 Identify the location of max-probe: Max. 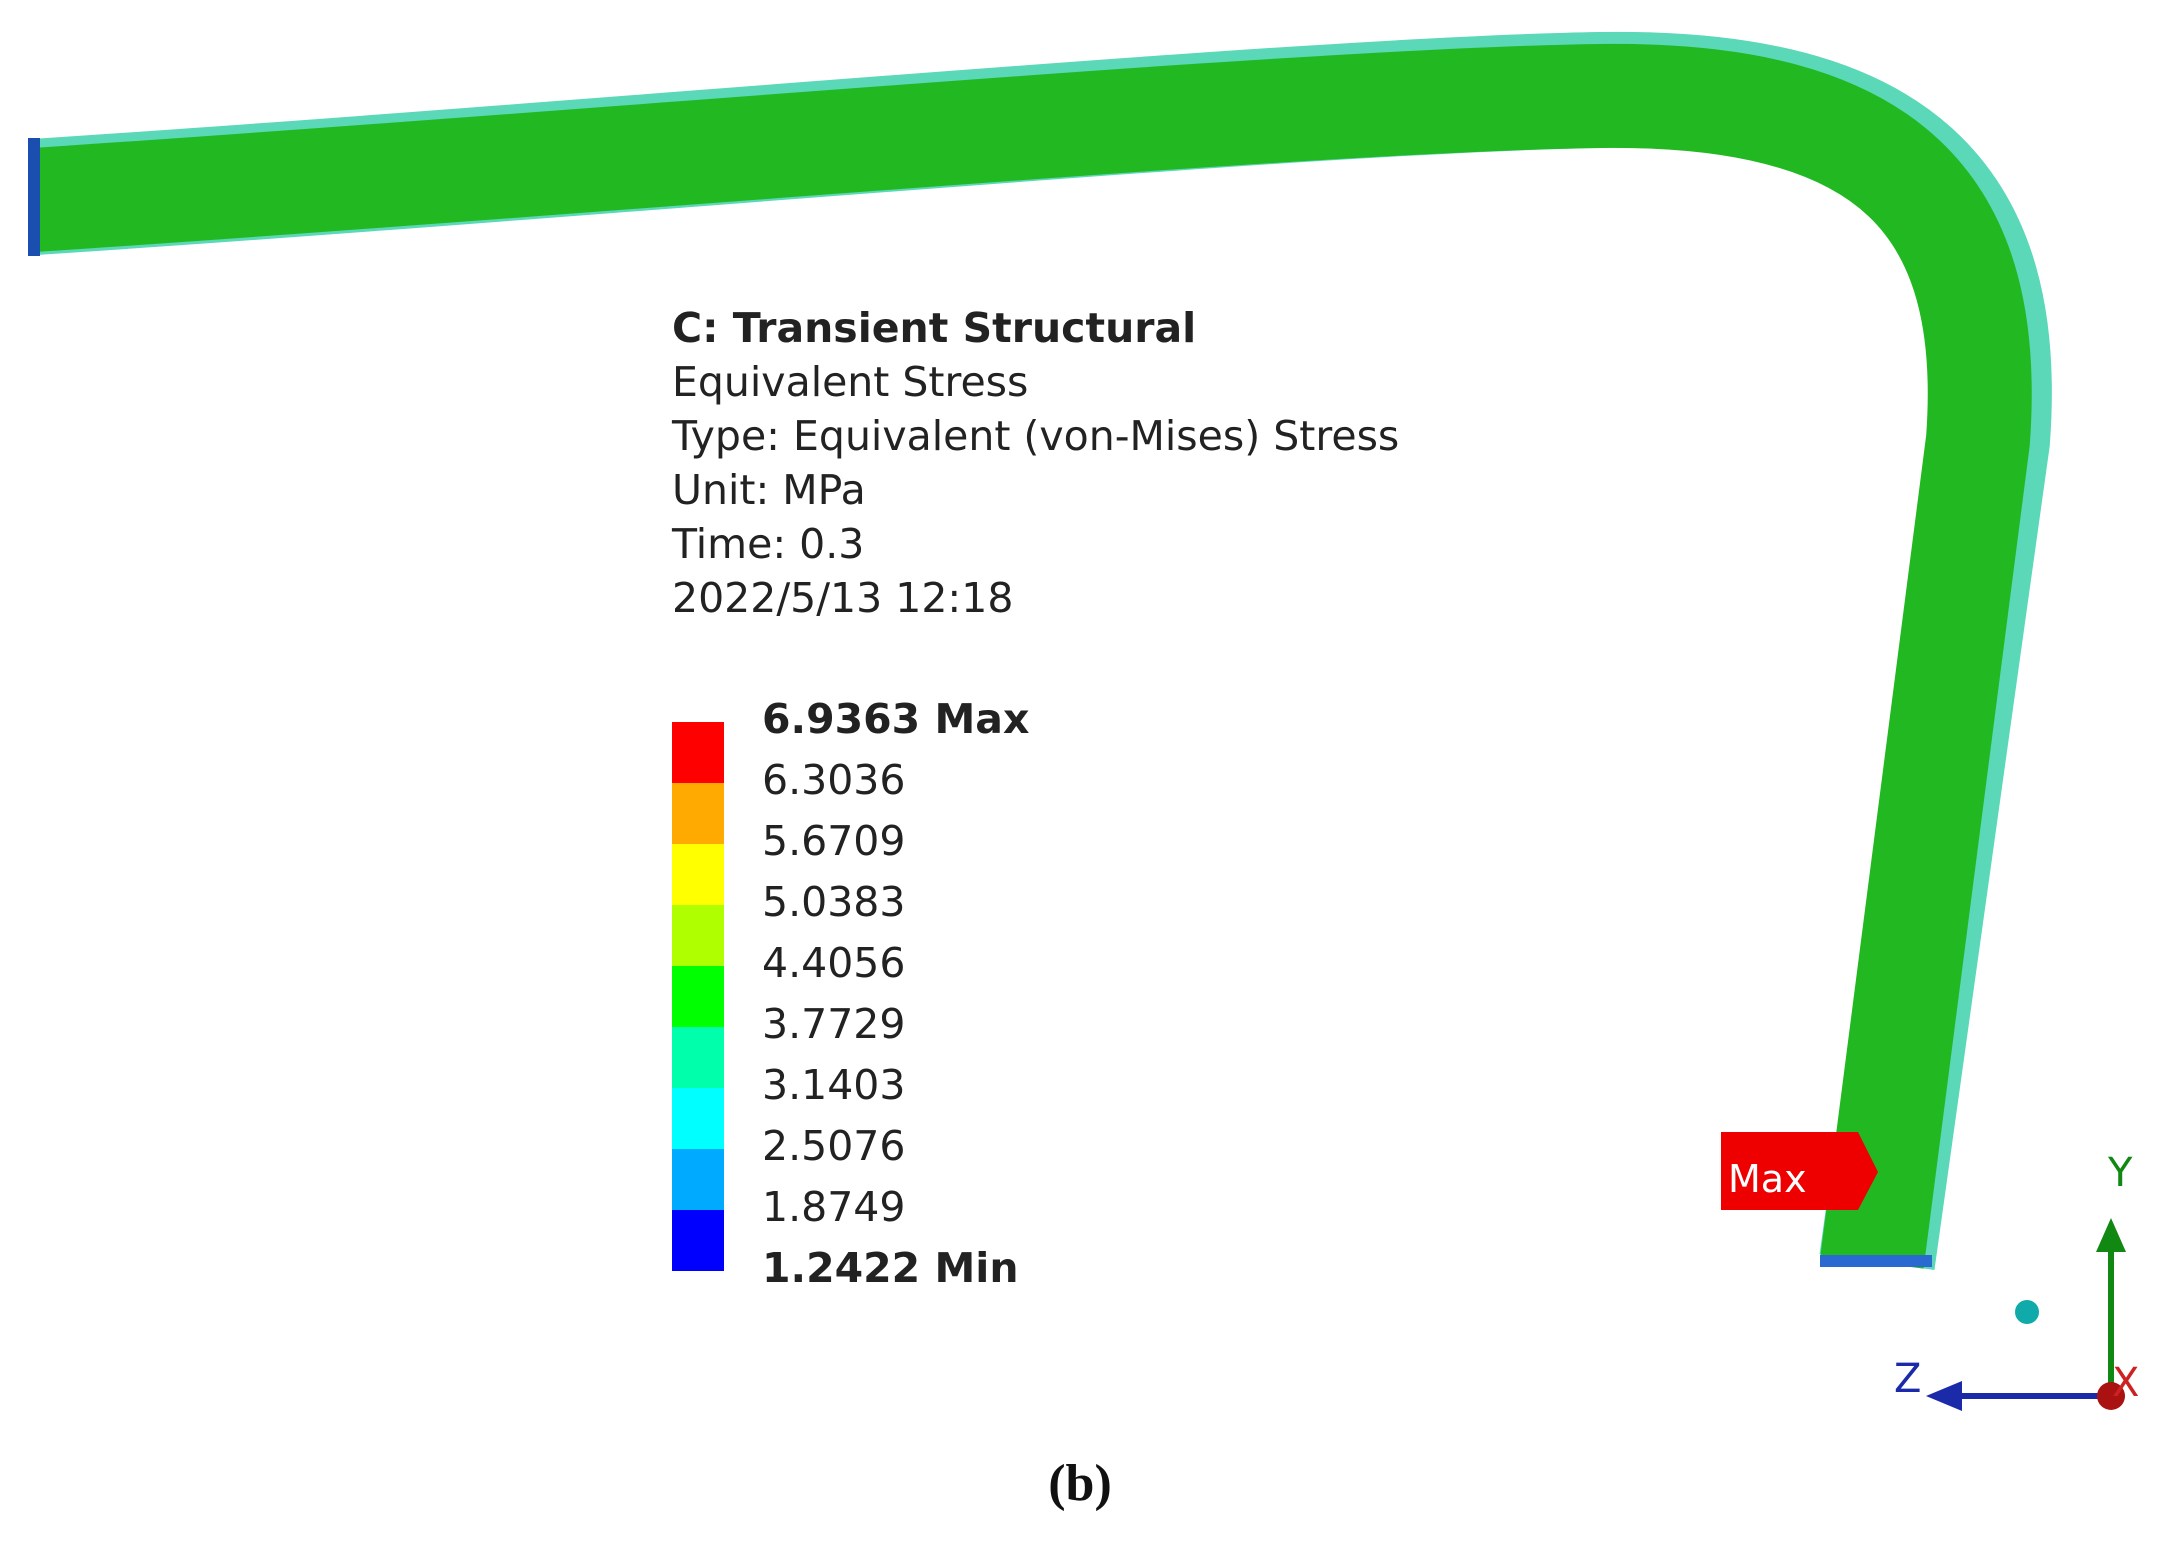
(1799, 1171).